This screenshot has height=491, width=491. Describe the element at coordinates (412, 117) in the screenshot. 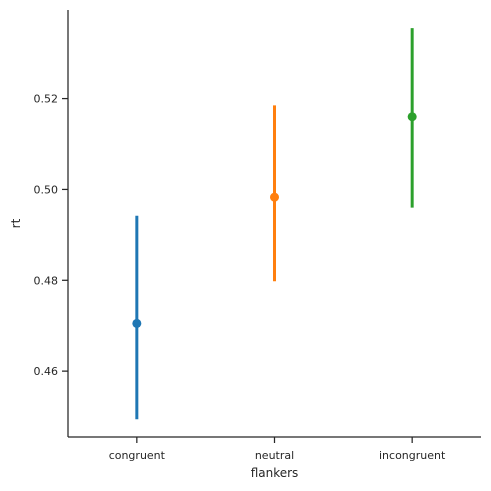

I see `point-incongruent` at that location.